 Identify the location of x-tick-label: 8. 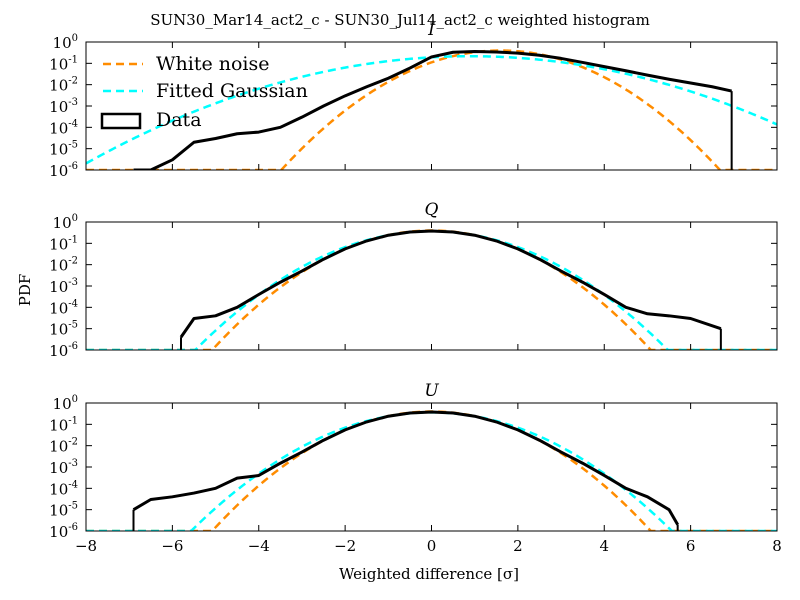
(777, 546).